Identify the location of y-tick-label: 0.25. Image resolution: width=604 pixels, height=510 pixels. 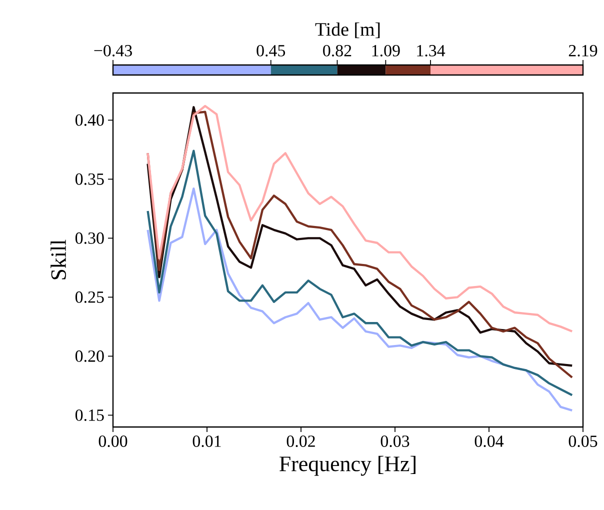
(89, 297).